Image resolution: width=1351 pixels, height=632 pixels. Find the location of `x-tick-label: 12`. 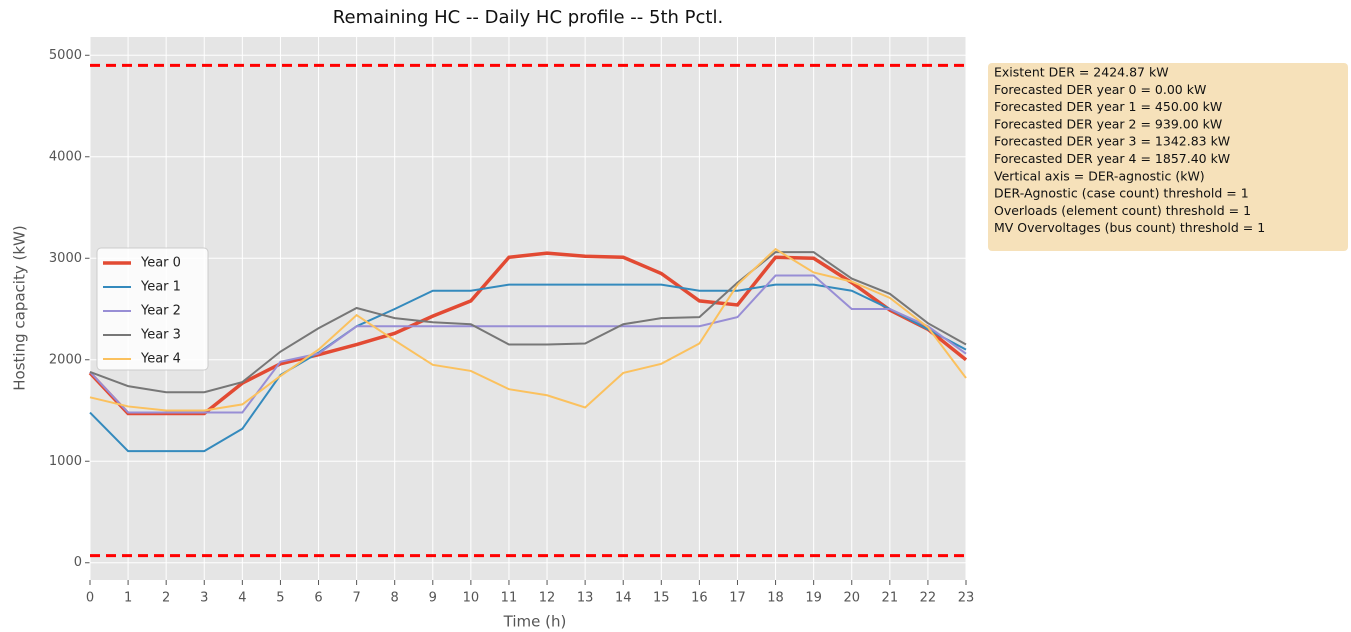

x-tick-label: 12 is located at coordinates (547, 598).